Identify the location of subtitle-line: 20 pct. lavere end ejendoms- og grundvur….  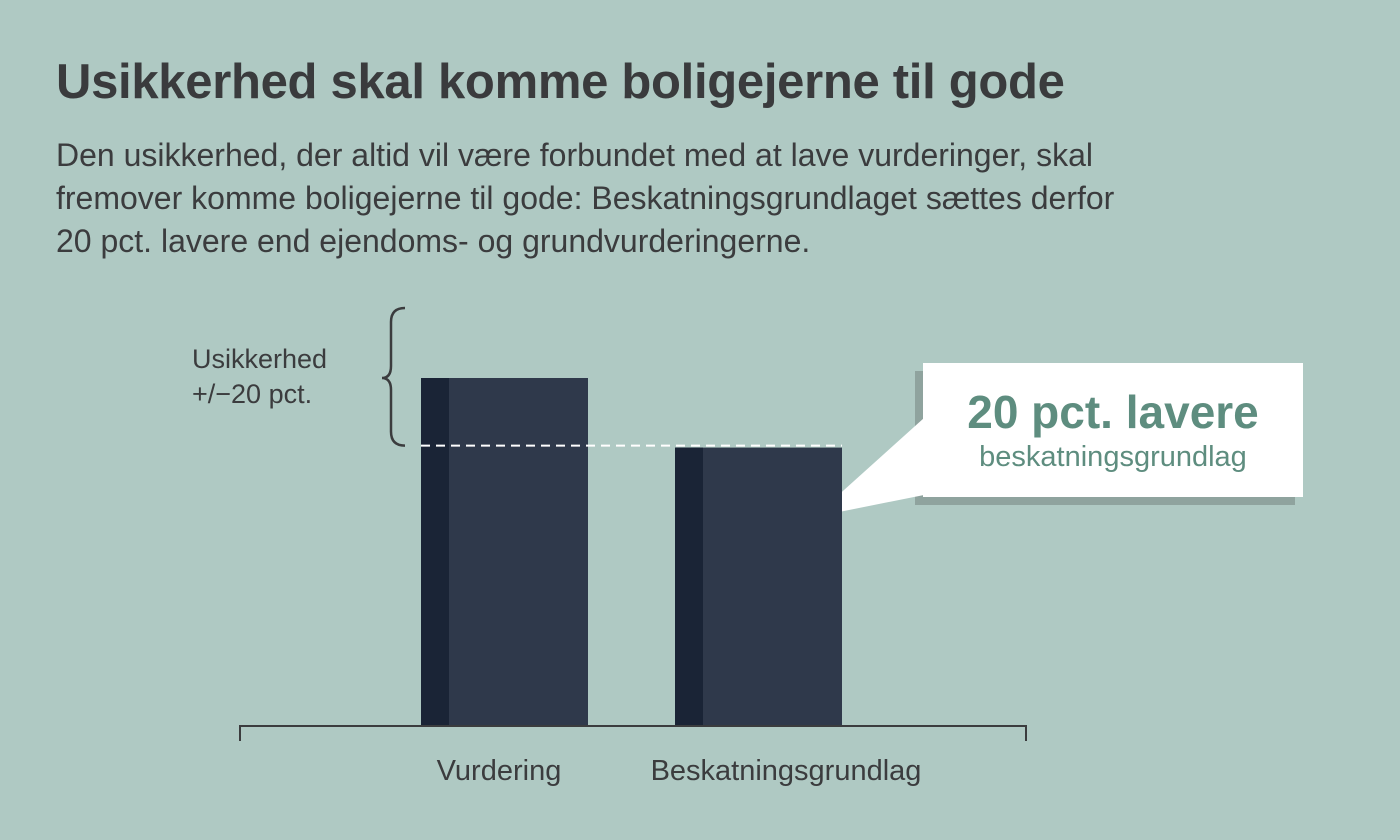
(433, 241).